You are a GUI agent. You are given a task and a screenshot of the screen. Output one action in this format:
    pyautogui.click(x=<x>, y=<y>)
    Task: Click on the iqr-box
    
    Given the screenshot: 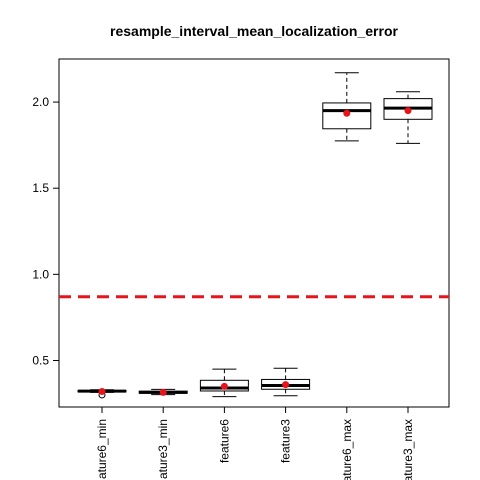 What is the action you would take?
    pyautogui.click(x=347, y=116)
    